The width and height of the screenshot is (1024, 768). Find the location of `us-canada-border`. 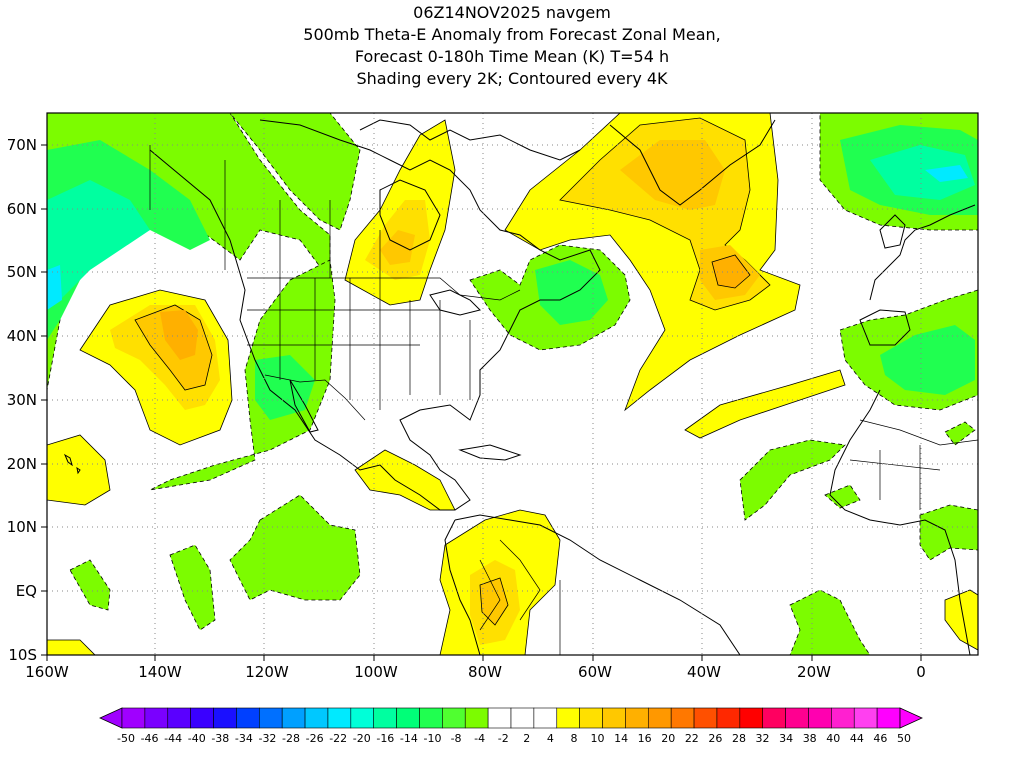

us-canada-border is located at coordinates (384, 289).